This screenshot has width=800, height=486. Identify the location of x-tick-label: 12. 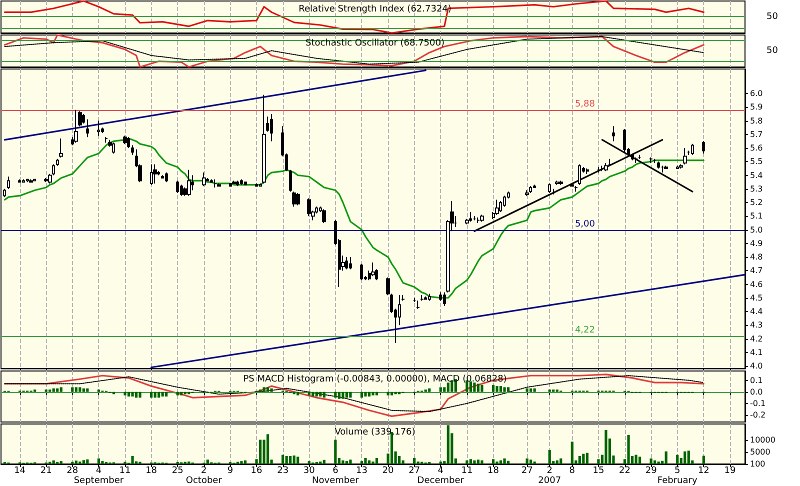
(704, 471).